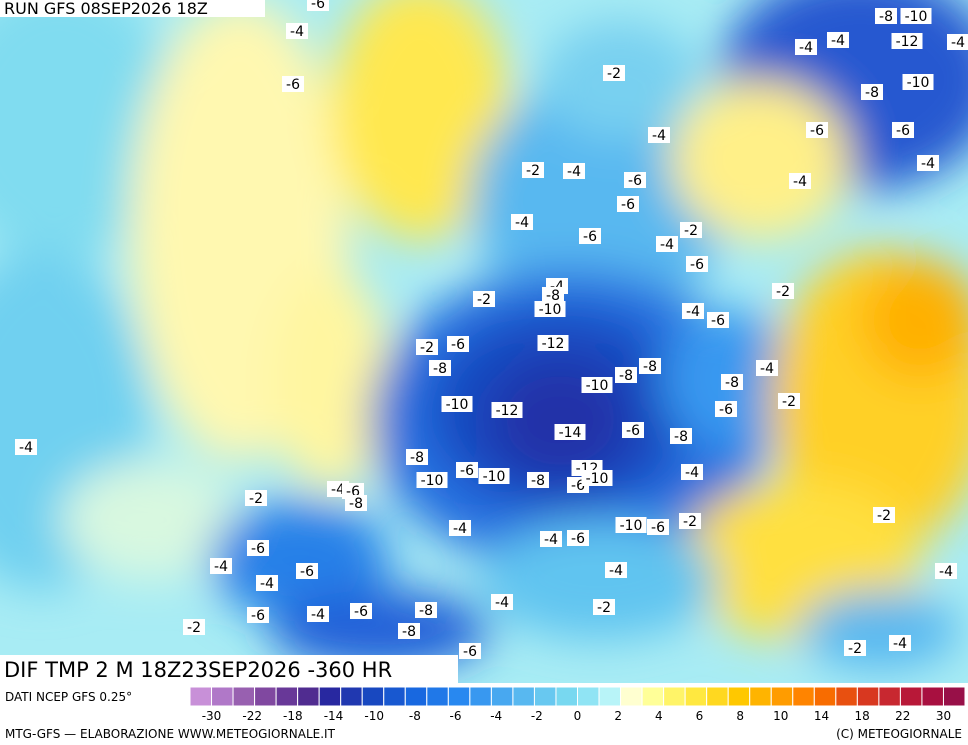  I want to click on colorbar-tick-label: -14, so click(334, 716).